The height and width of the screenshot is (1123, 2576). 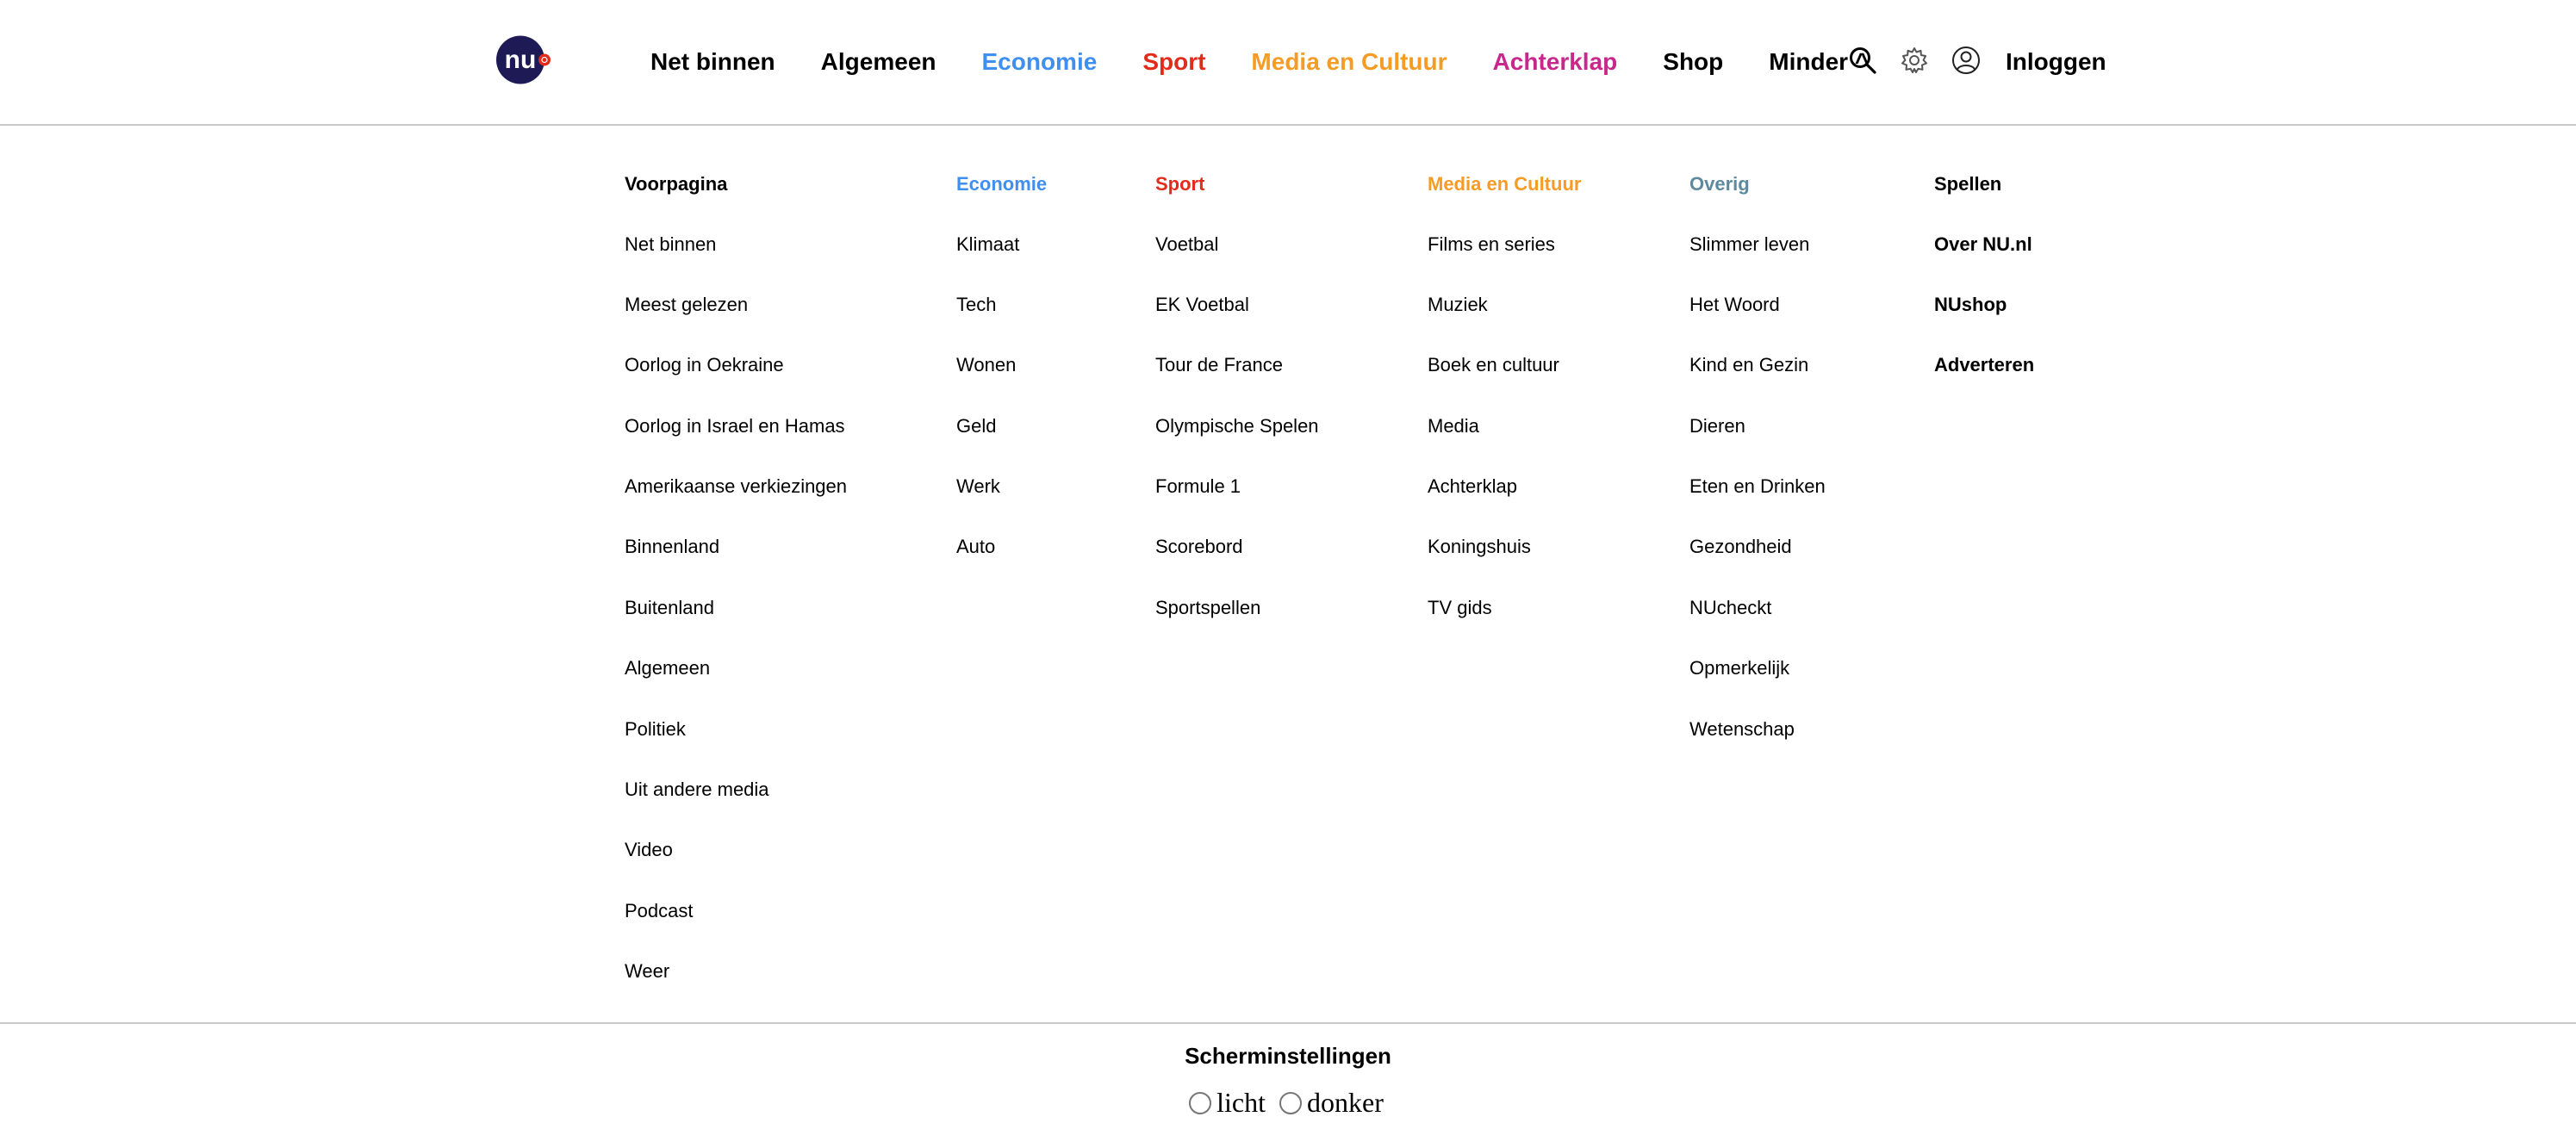 I want to click on logo-text: nu, so click(x=521, y=60).